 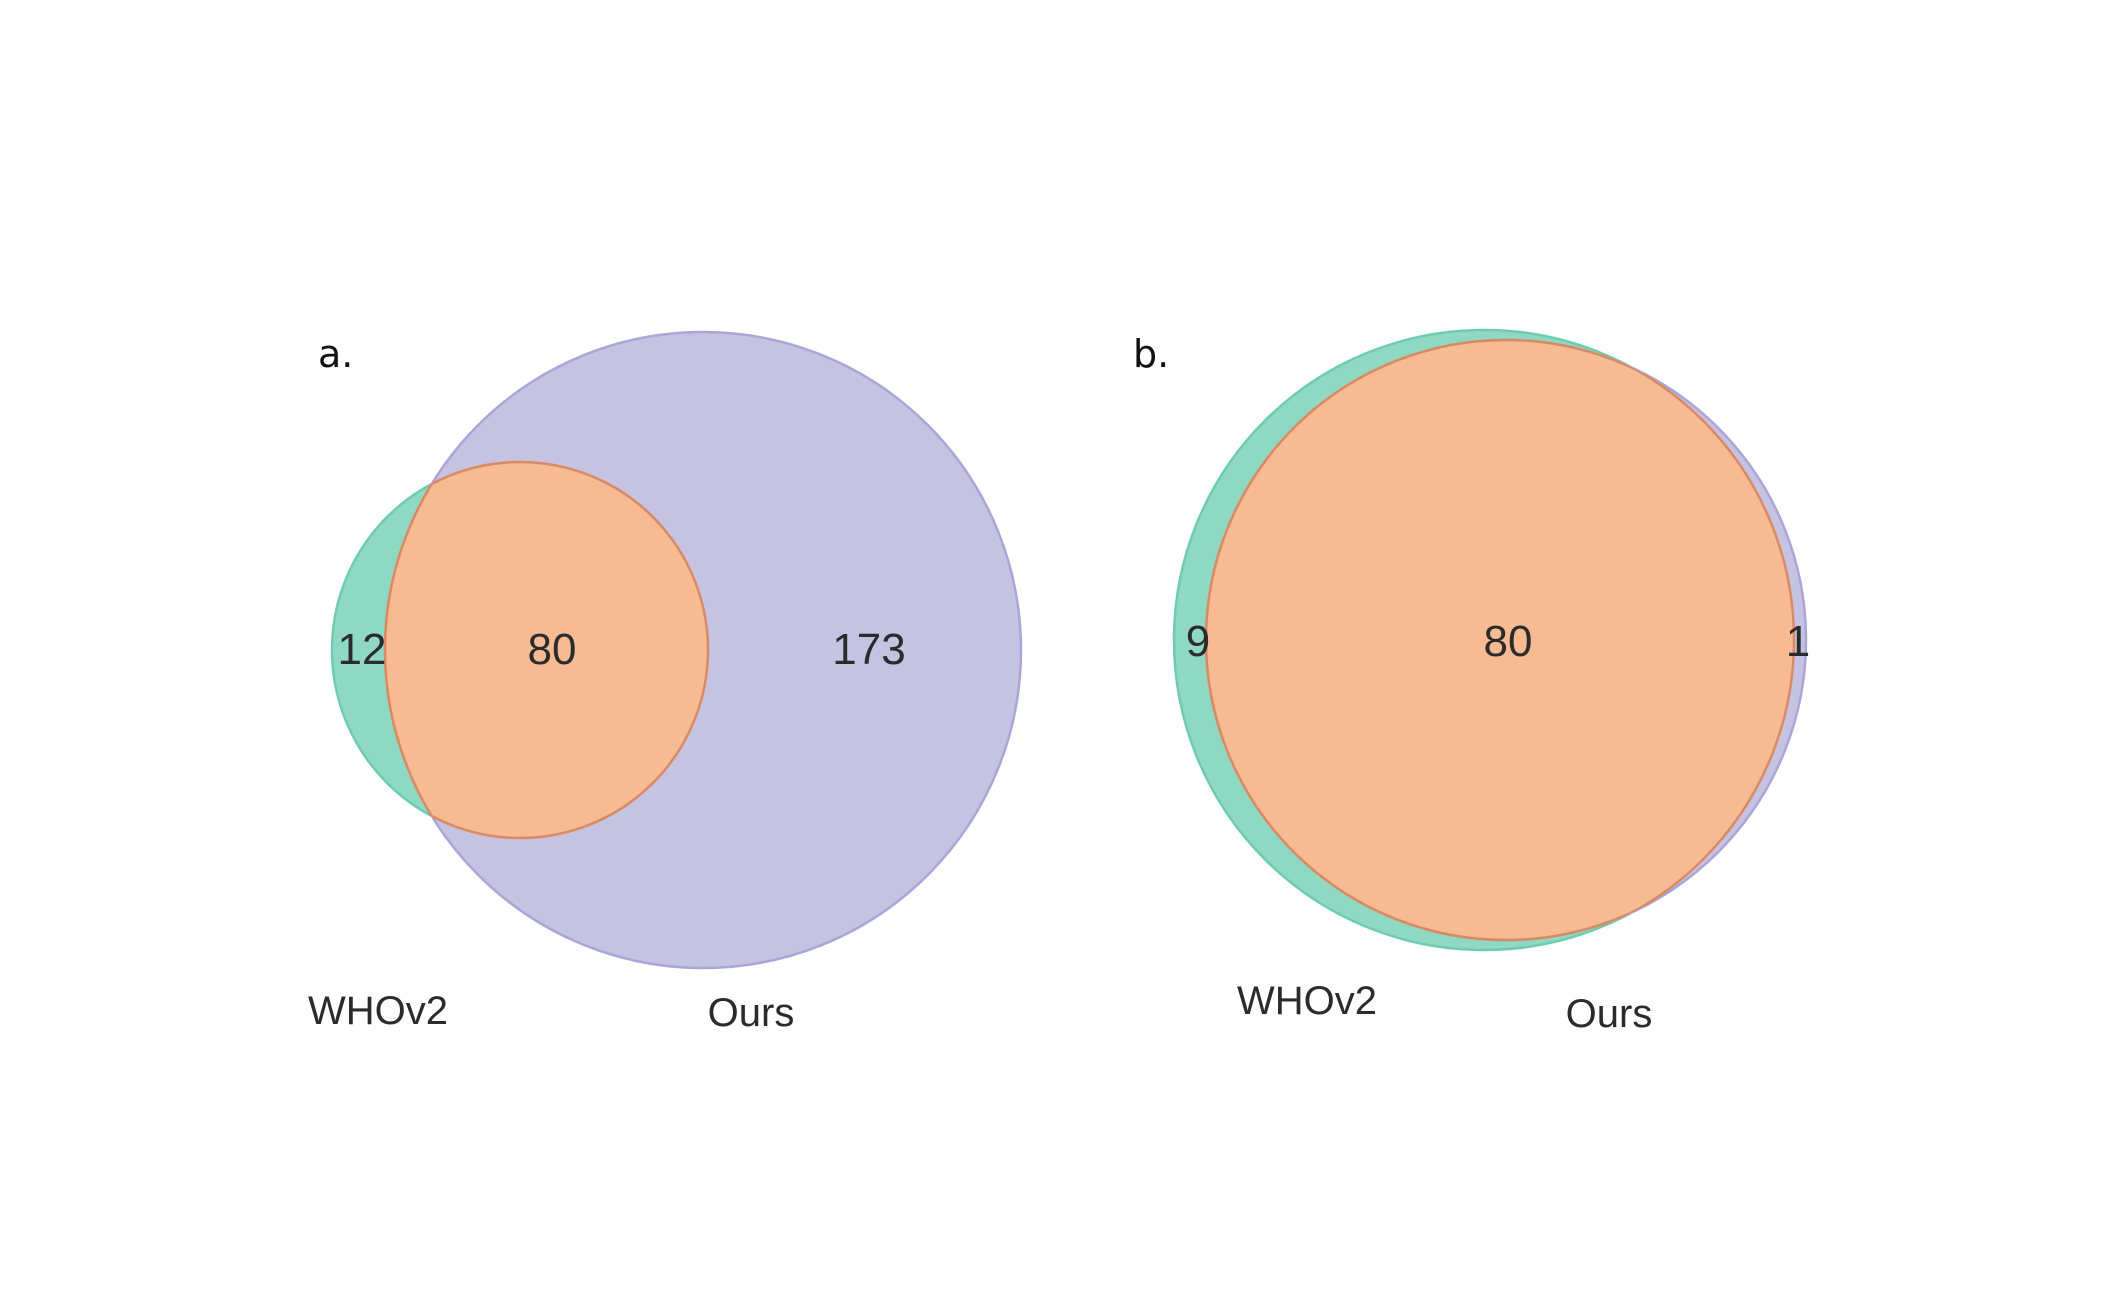 What do you see at coordinates (1307, 1001) in the screenshot?
I see `panel-b-set-label-whov2: WHOv2` at bounding box center [1307, 1001].